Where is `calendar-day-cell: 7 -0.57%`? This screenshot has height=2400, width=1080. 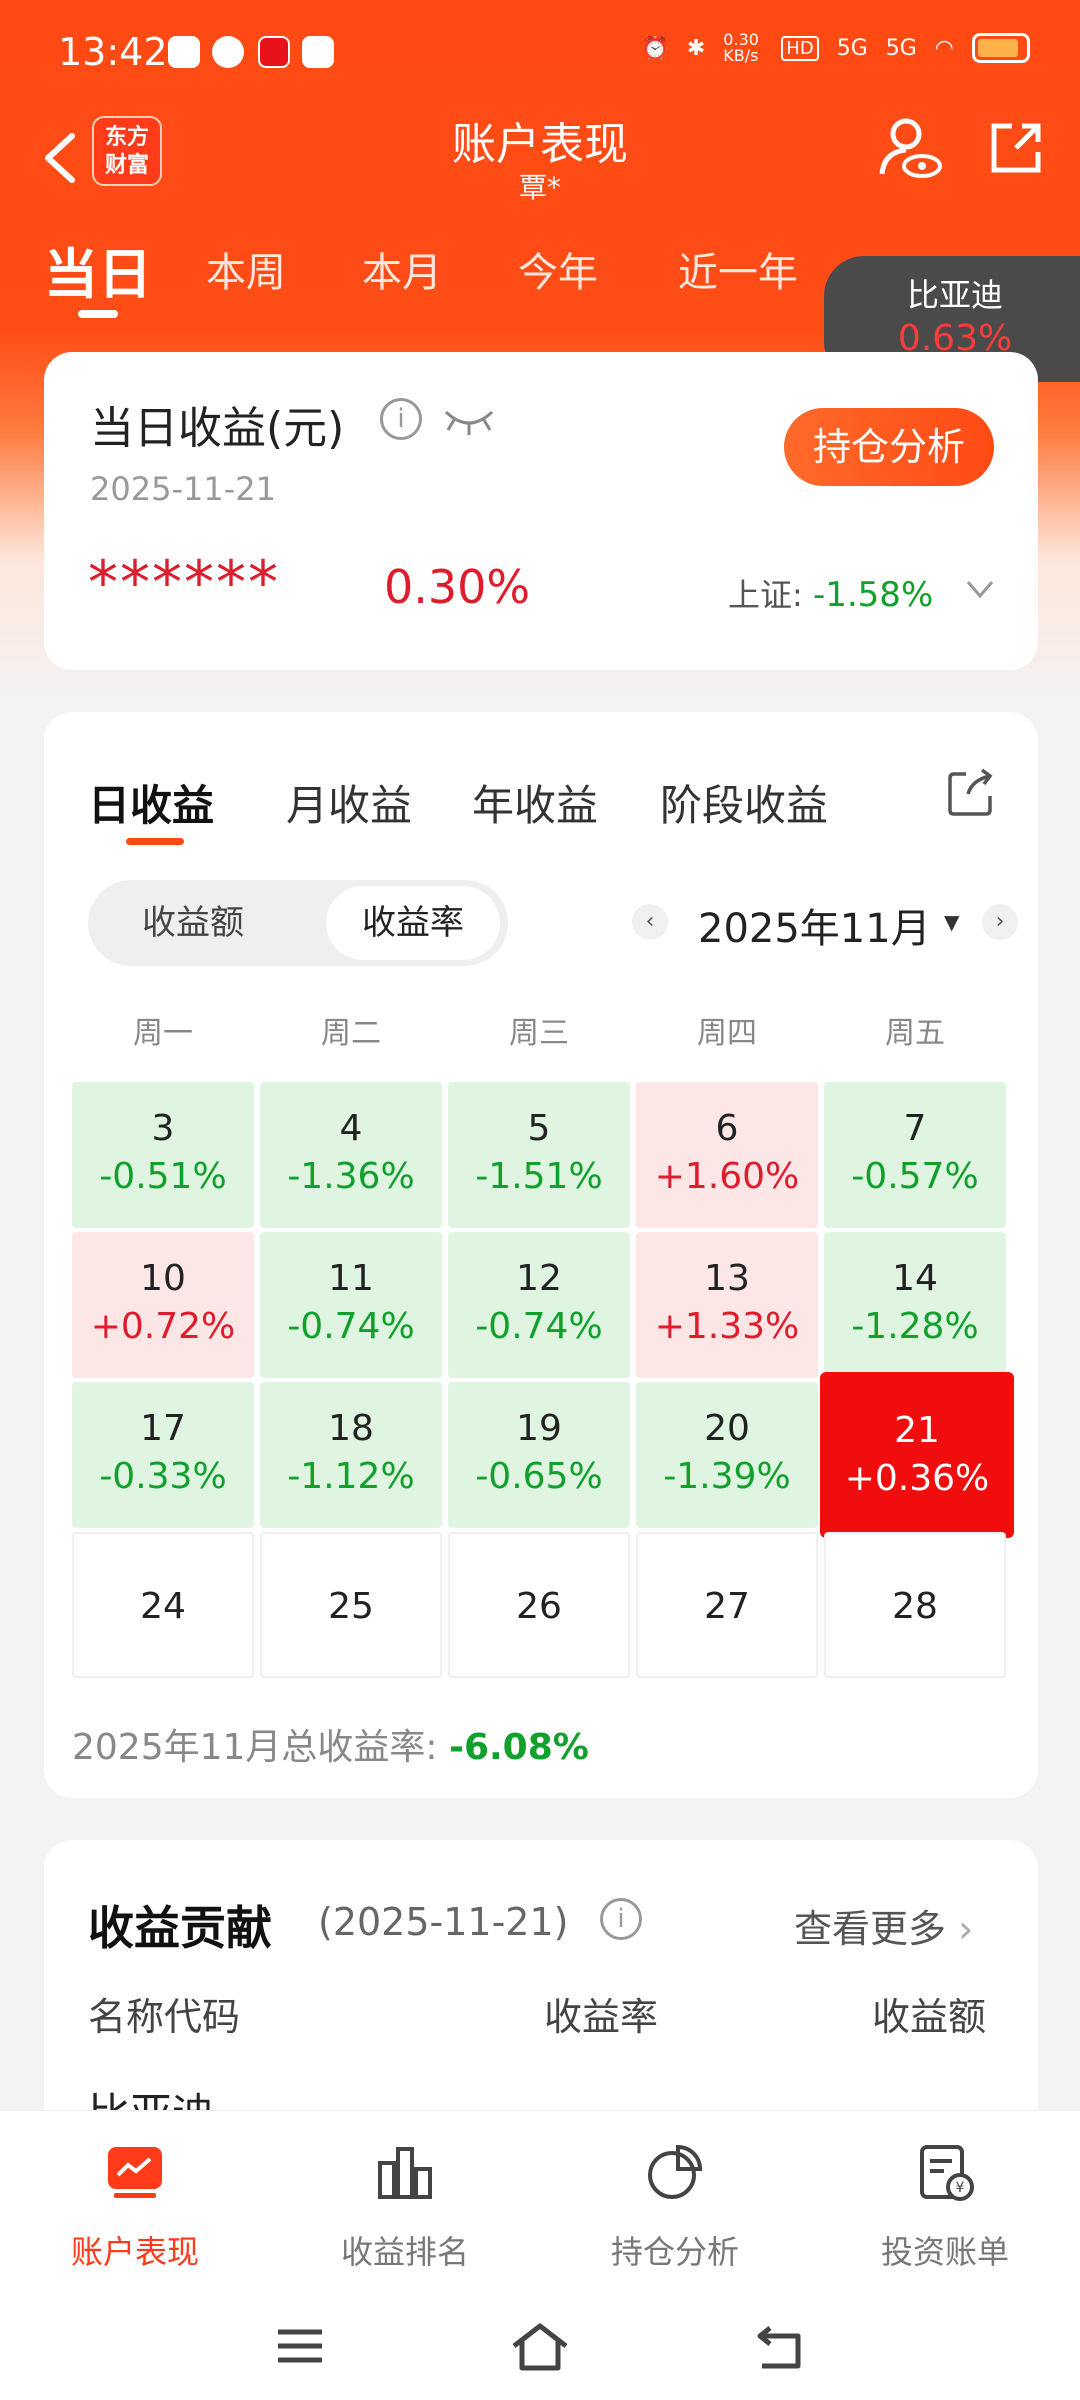 calendar-day-cell: 7 -0.57% is located at coordinates (915, 1155).